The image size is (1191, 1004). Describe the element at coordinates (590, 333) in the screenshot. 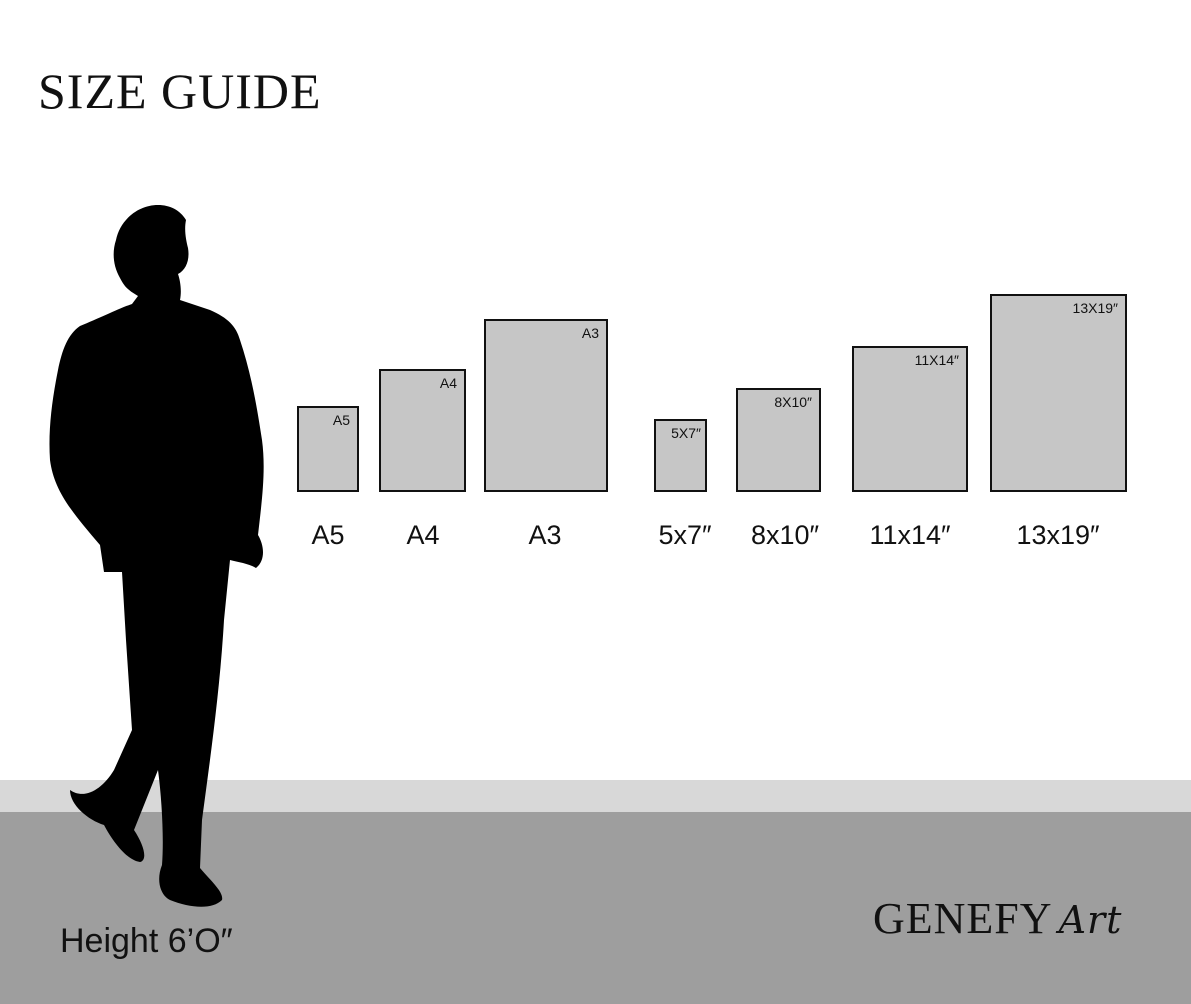

I see `frame-tag: A3` at that location.